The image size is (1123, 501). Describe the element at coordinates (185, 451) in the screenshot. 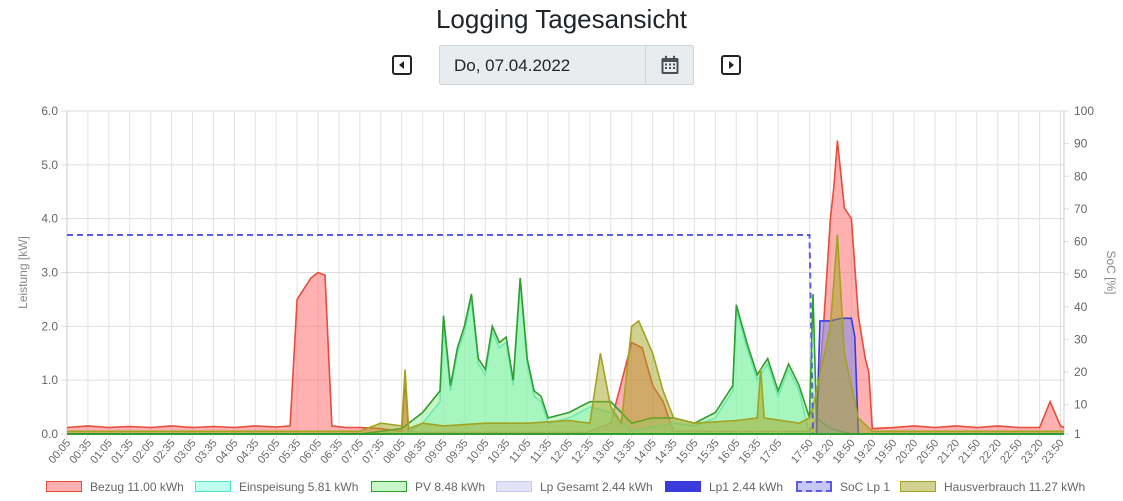

I see `x-tick-label: 03:05` at that location.